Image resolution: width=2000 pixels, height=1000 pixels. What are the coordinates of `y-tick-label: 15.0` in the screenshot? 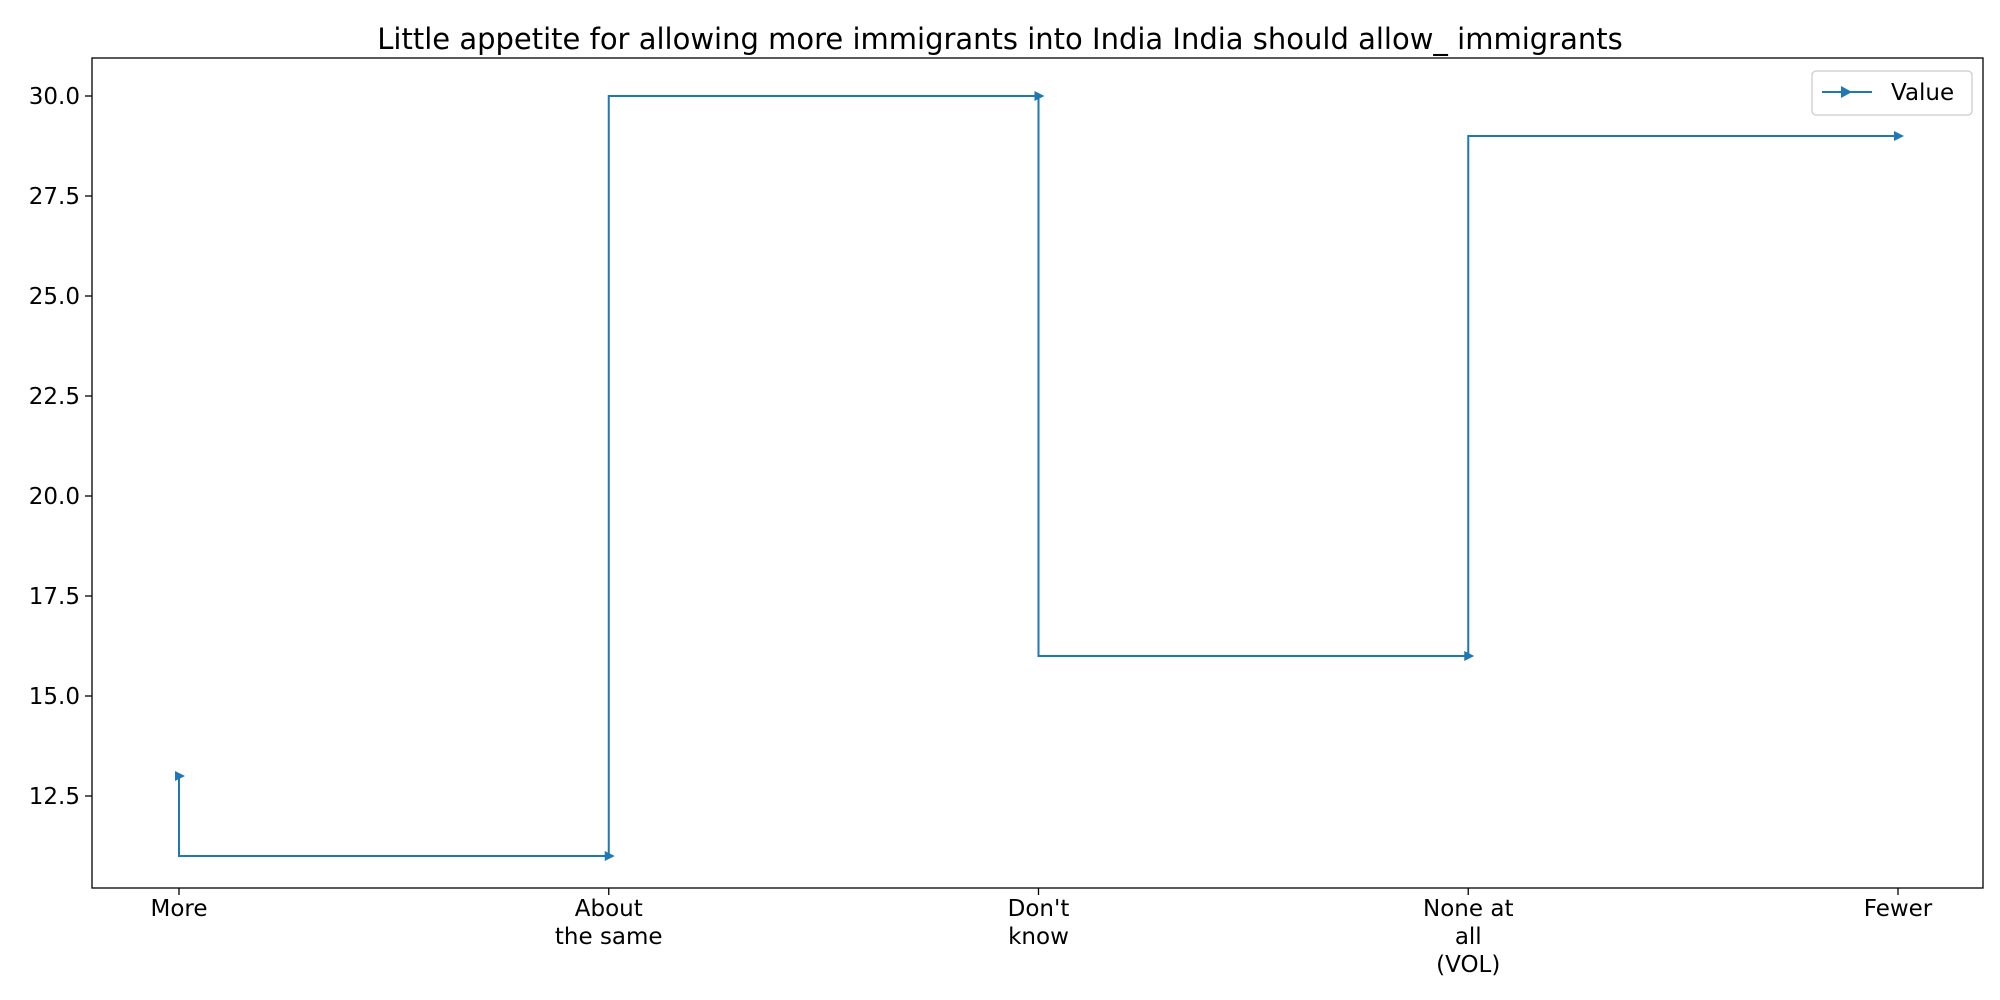 It's located at (54, 697).